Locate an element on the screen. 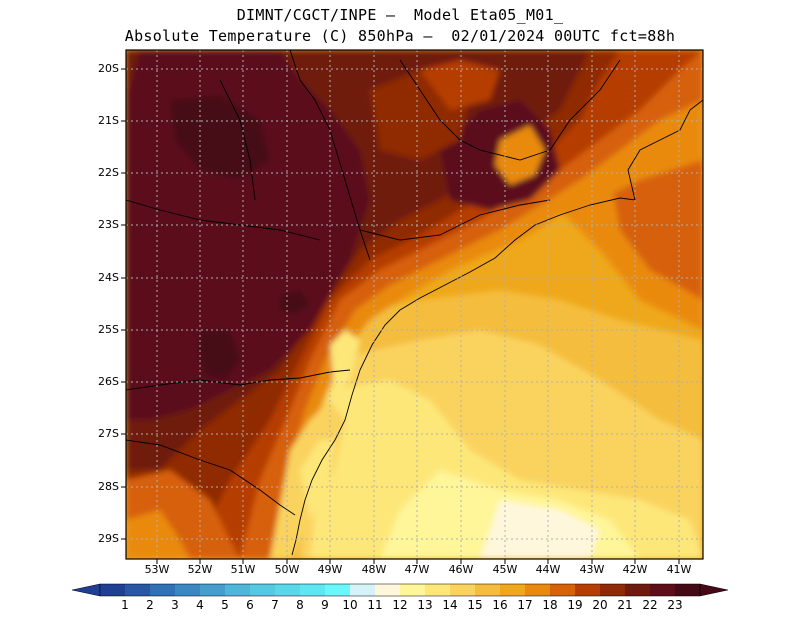 The height and width of the screenshot is (618, 800). colorbar-label: 20 is located at coordinates (600, 605).